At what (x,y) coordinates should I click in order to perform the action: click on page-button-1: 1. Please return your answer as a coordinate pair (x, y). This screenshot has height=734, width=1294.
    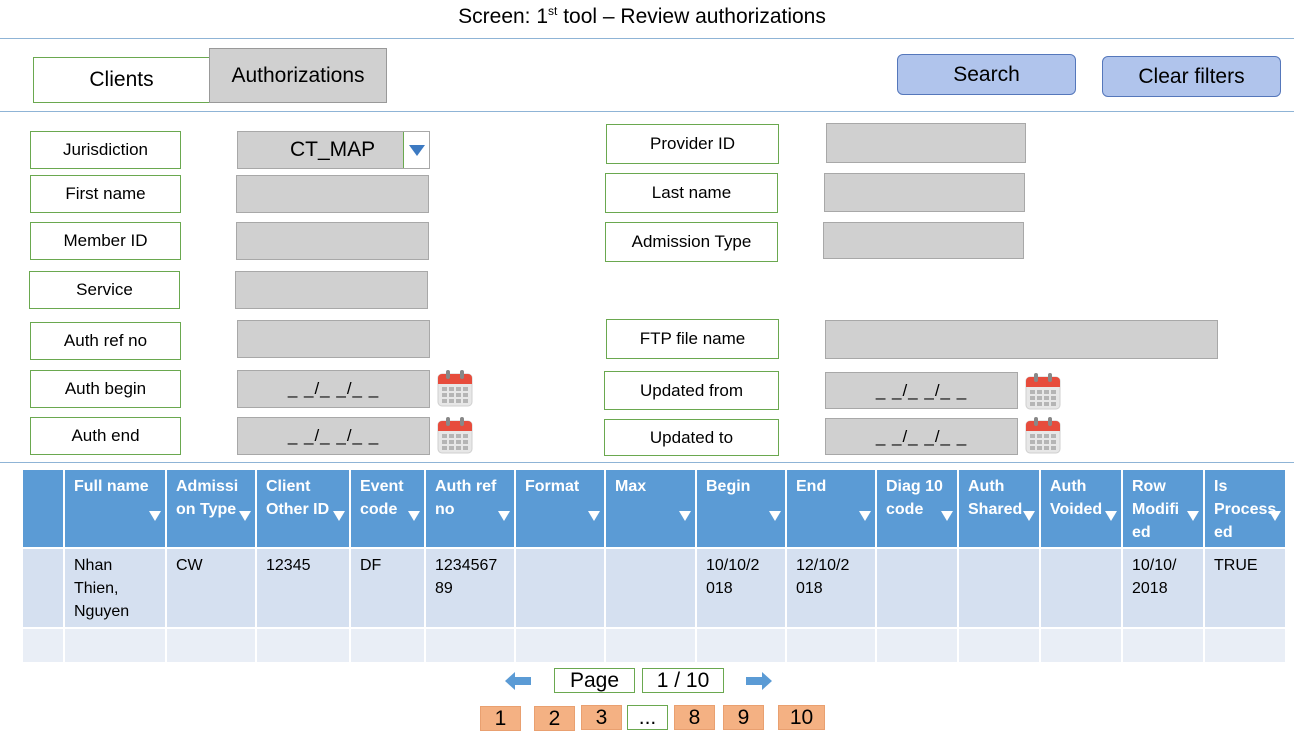
    Looking at the image, I should click on (500, 718).